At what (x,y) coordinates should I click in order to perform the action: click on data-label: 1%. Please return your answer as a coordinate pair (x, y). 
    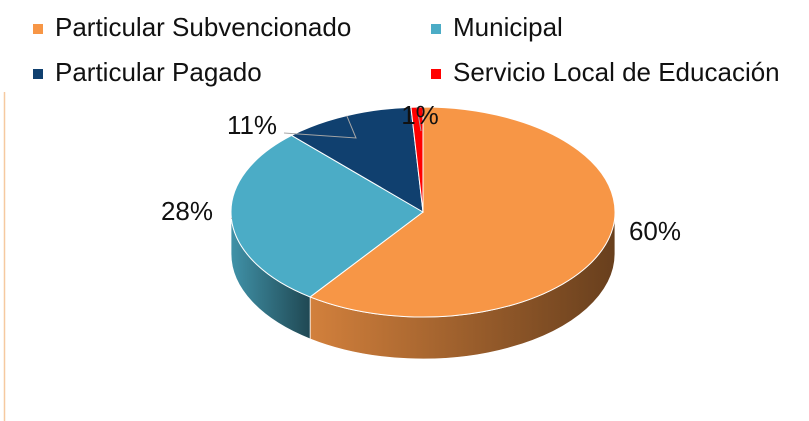
    Looking at the image, I should click on (420, 115).